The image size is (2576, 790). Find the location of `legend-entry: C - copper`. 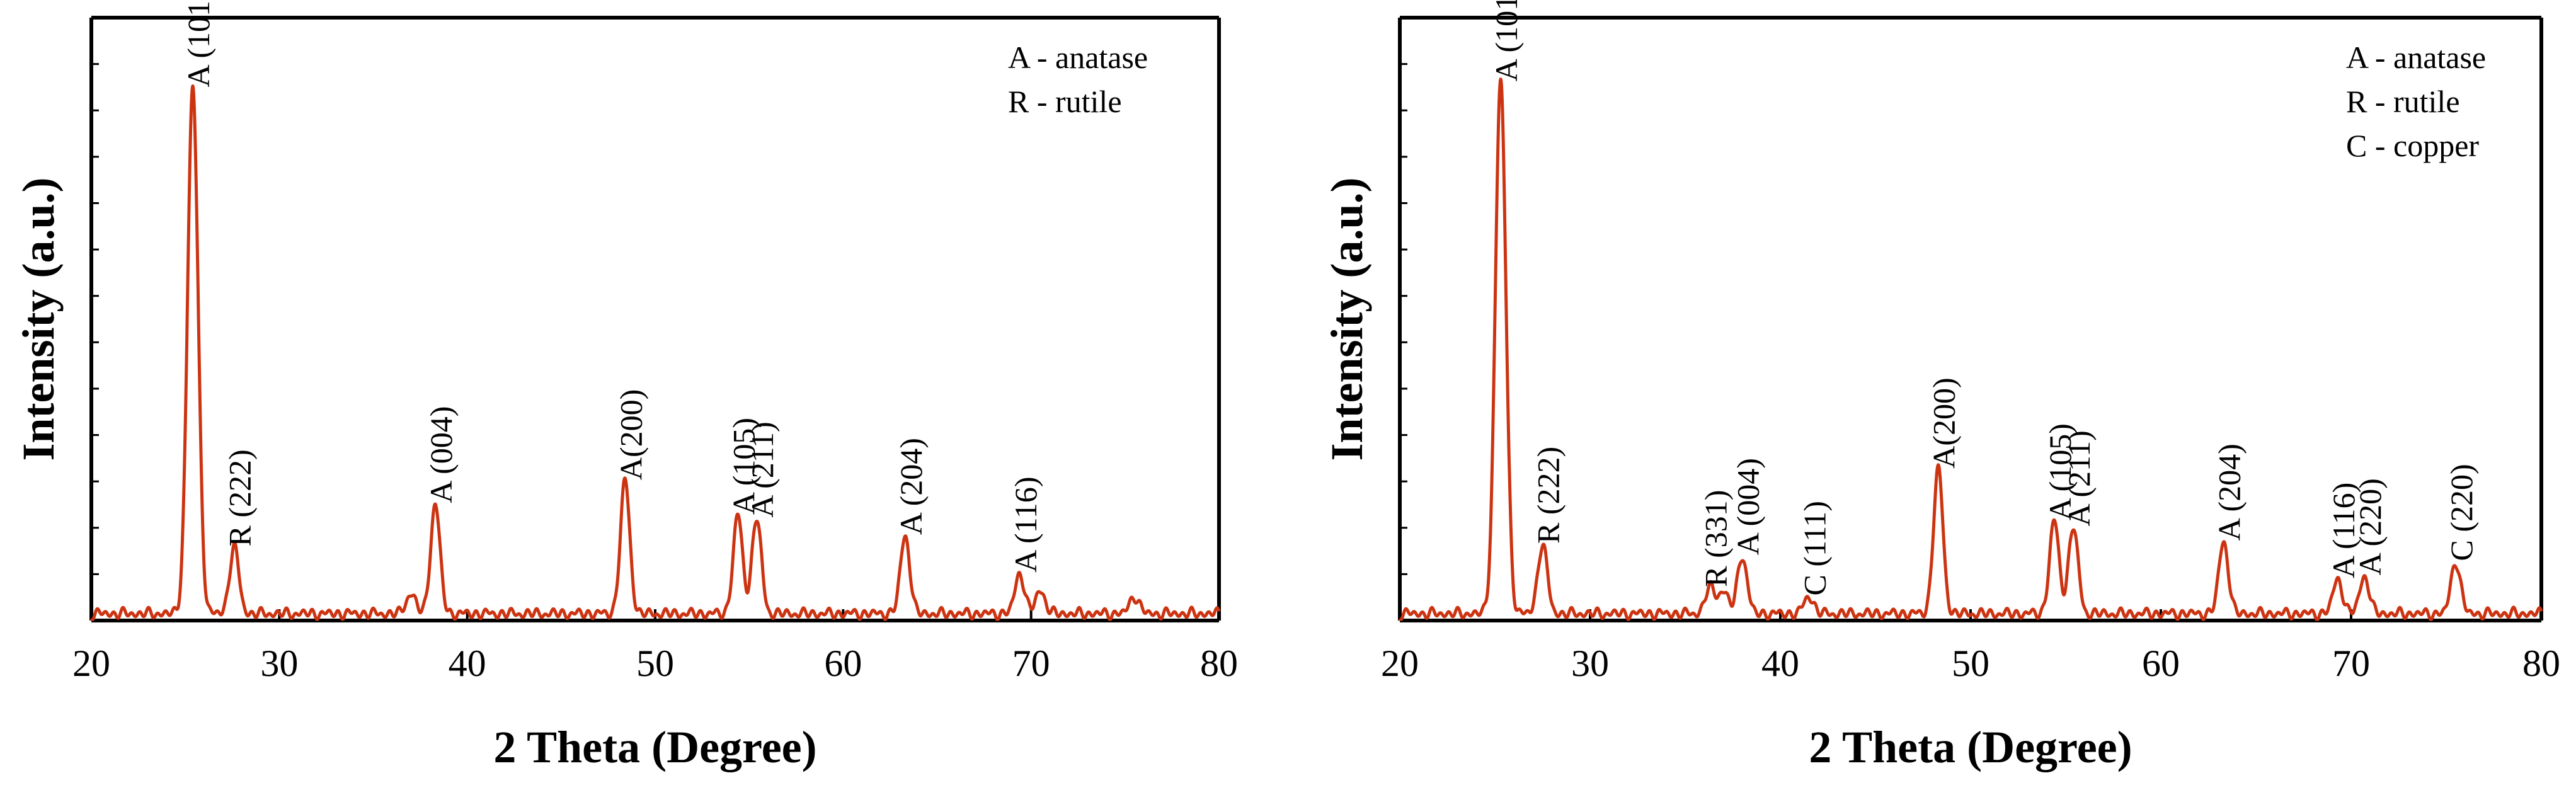

legend-entry: C - copper is located at coordinates (2412, 145).